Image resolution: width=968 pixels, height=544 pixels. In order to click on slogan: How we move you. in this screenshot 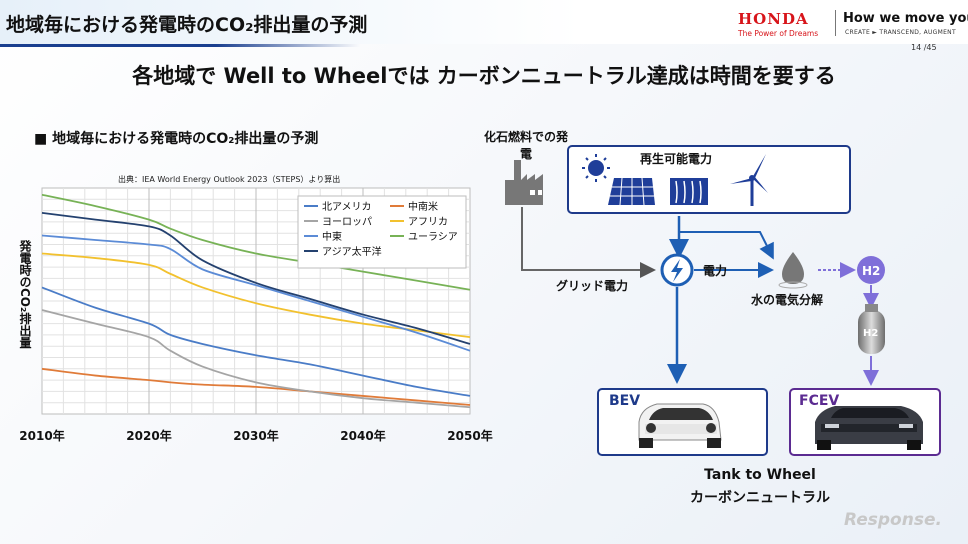, I will do `click(905, 18)`.